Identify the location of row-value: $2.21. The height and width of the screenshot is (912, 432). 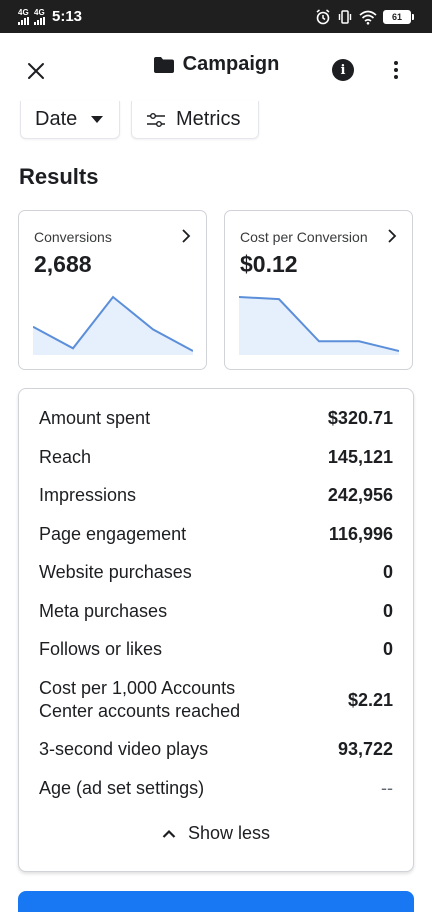
(370, 699).